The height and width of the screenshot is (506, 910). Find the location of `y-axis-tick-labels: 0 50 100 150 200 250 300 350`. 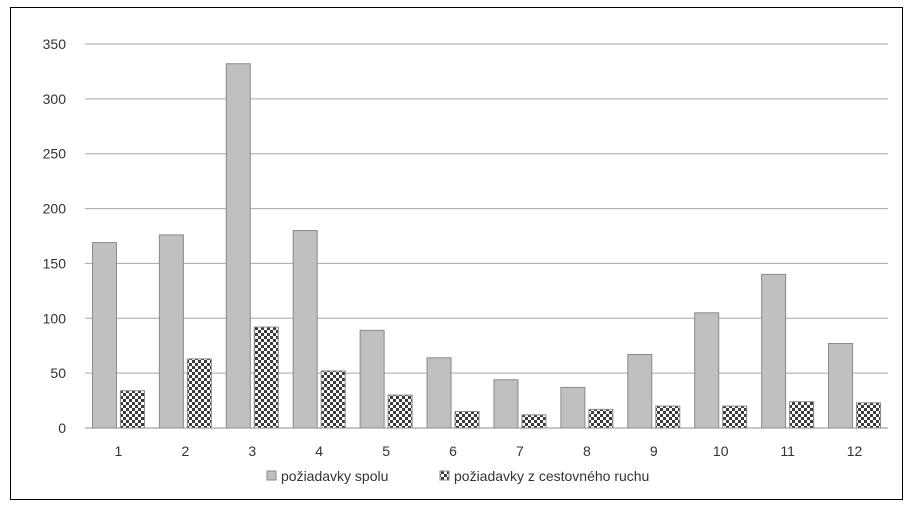

y-axis-tick-labels: 0 50 100 150 200 250 300 350 is located at coordinates (55, 236).